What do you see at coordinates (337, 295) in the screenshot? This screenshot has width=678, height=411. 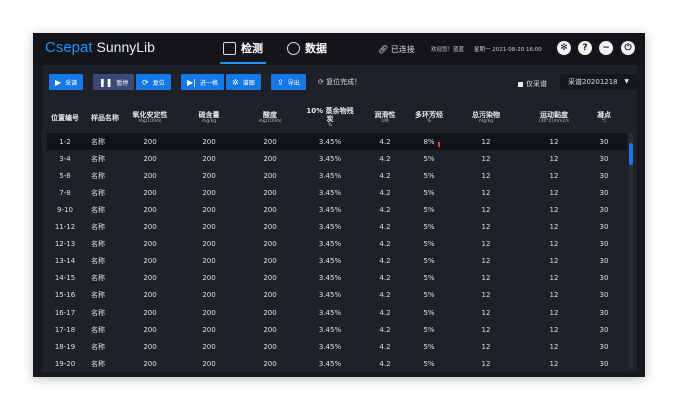 I see `table-row: 15-16 名称 200 200 200 3.45% 4.2 5% 12 12 30` at bounding box center [337, 295].